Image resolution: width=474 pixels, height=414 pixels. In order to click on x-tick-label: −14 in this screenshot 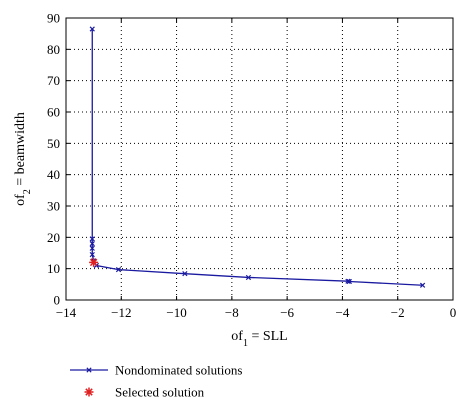, I will do `click(66, 312)`.